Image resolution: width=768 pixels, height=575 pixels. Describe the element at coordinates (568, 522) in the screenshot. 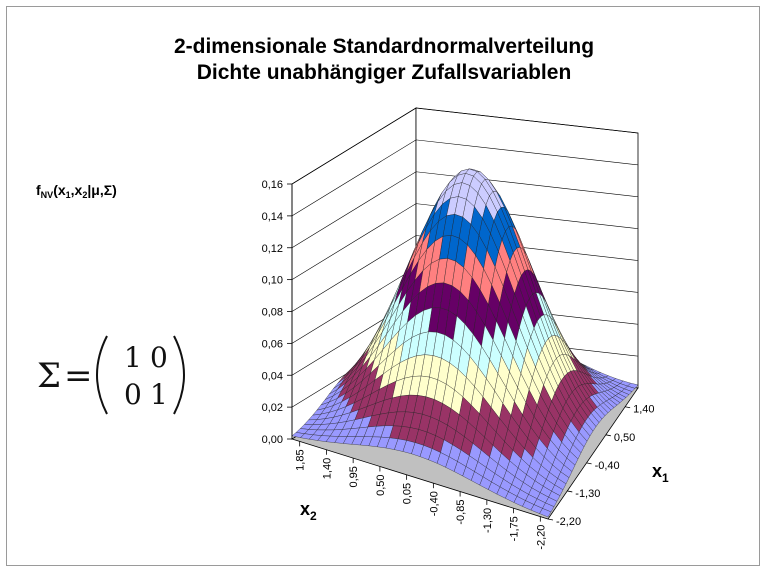

I see `x1-tick-label: -2,20` at that location.